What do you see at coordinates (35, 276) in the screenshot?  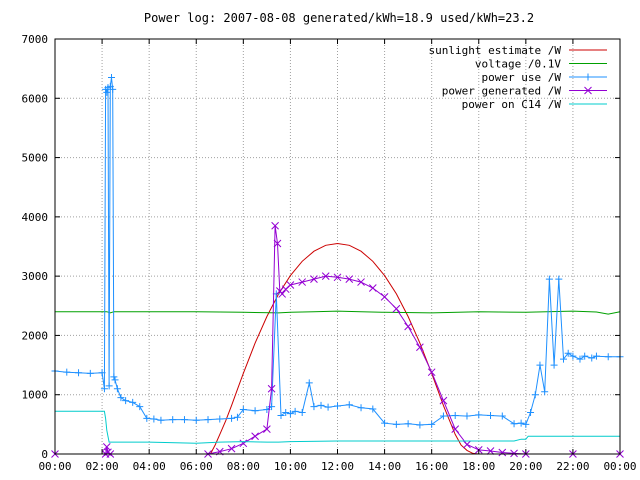 I see `y-tick-label: 3000` at bounding box center [35, 276].